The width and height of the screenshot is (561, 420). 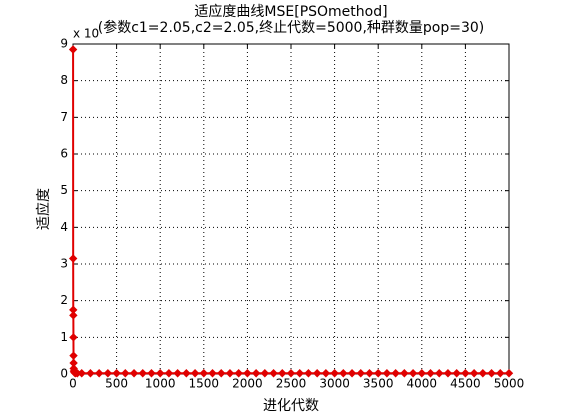 What do you see at coordinates (43, 209) in the screenshot?
I see `y-axis-label: 适应度` at bounding box center [43, 209].